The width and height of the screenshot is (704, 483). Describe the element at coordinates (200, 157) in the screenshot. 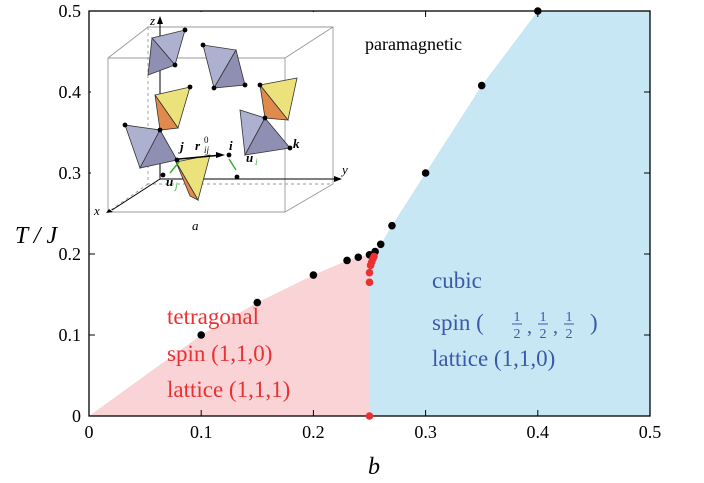

I see `r-ij-vector` at that location.